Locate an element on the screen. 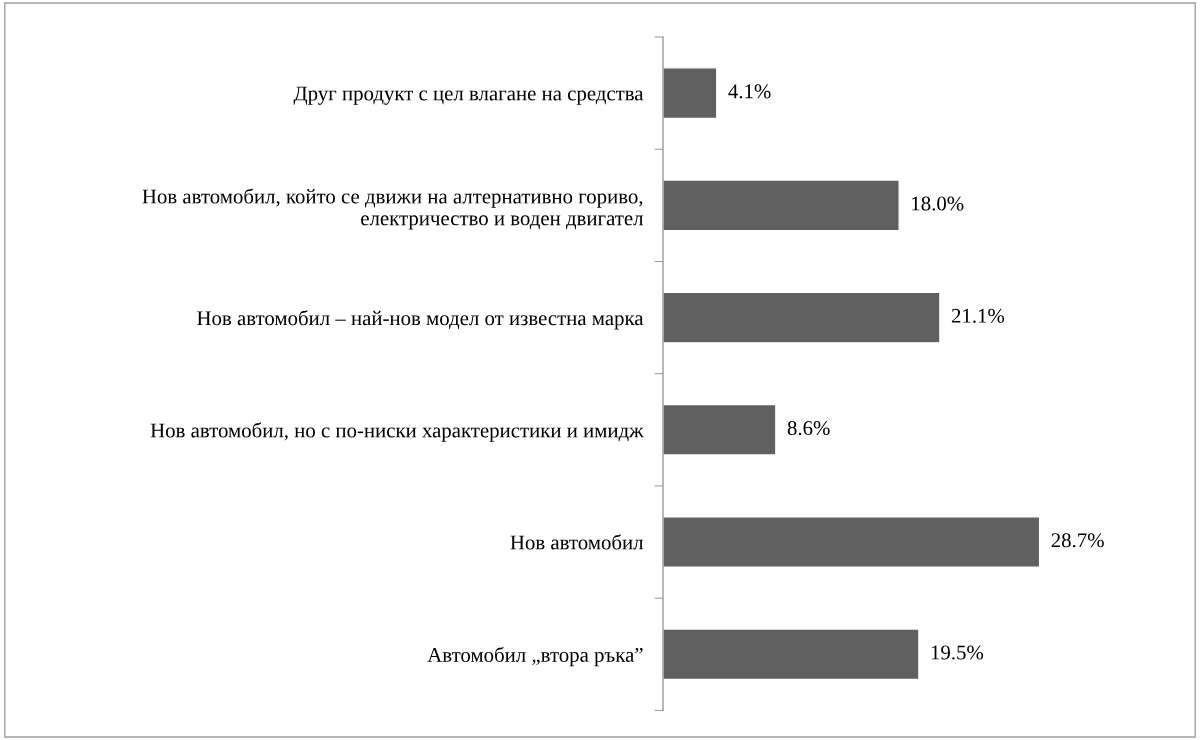 This screenshot has width=1200, height=740. data-label: 18.0% is located at coordinates (938, 203).